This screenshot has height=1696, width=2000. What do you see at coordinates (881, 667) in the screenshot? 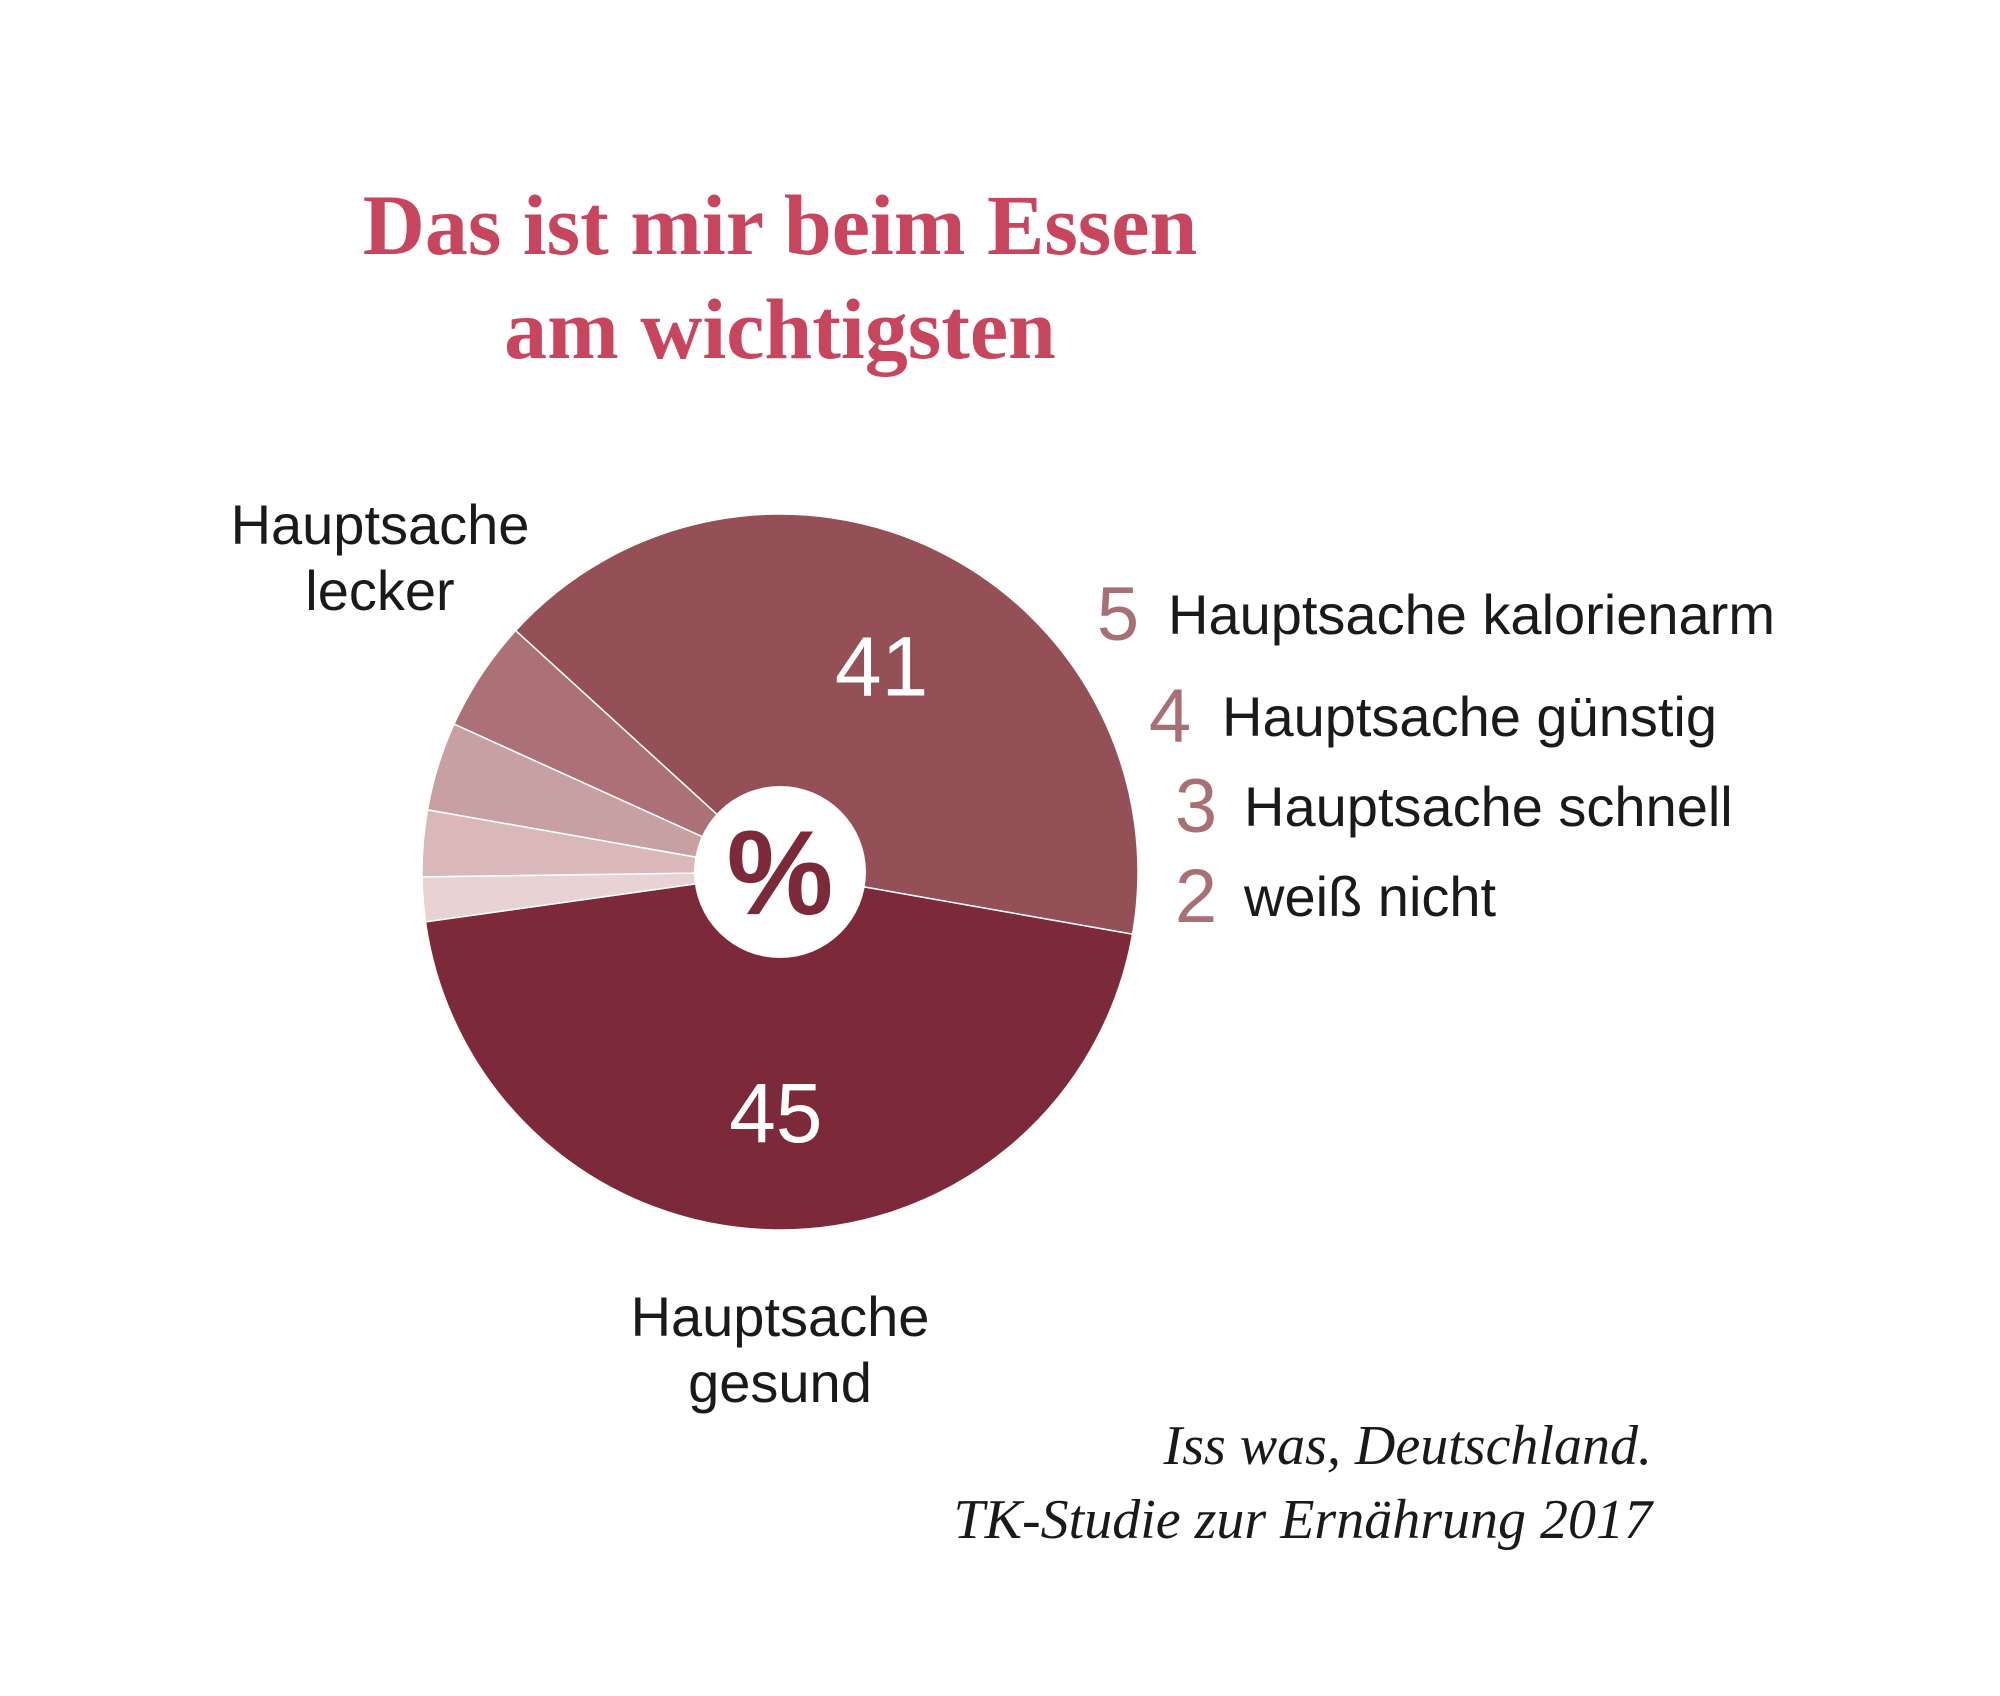
I see `value-label-hauptsache-lecker: 41` at bounding box center [881, 667].